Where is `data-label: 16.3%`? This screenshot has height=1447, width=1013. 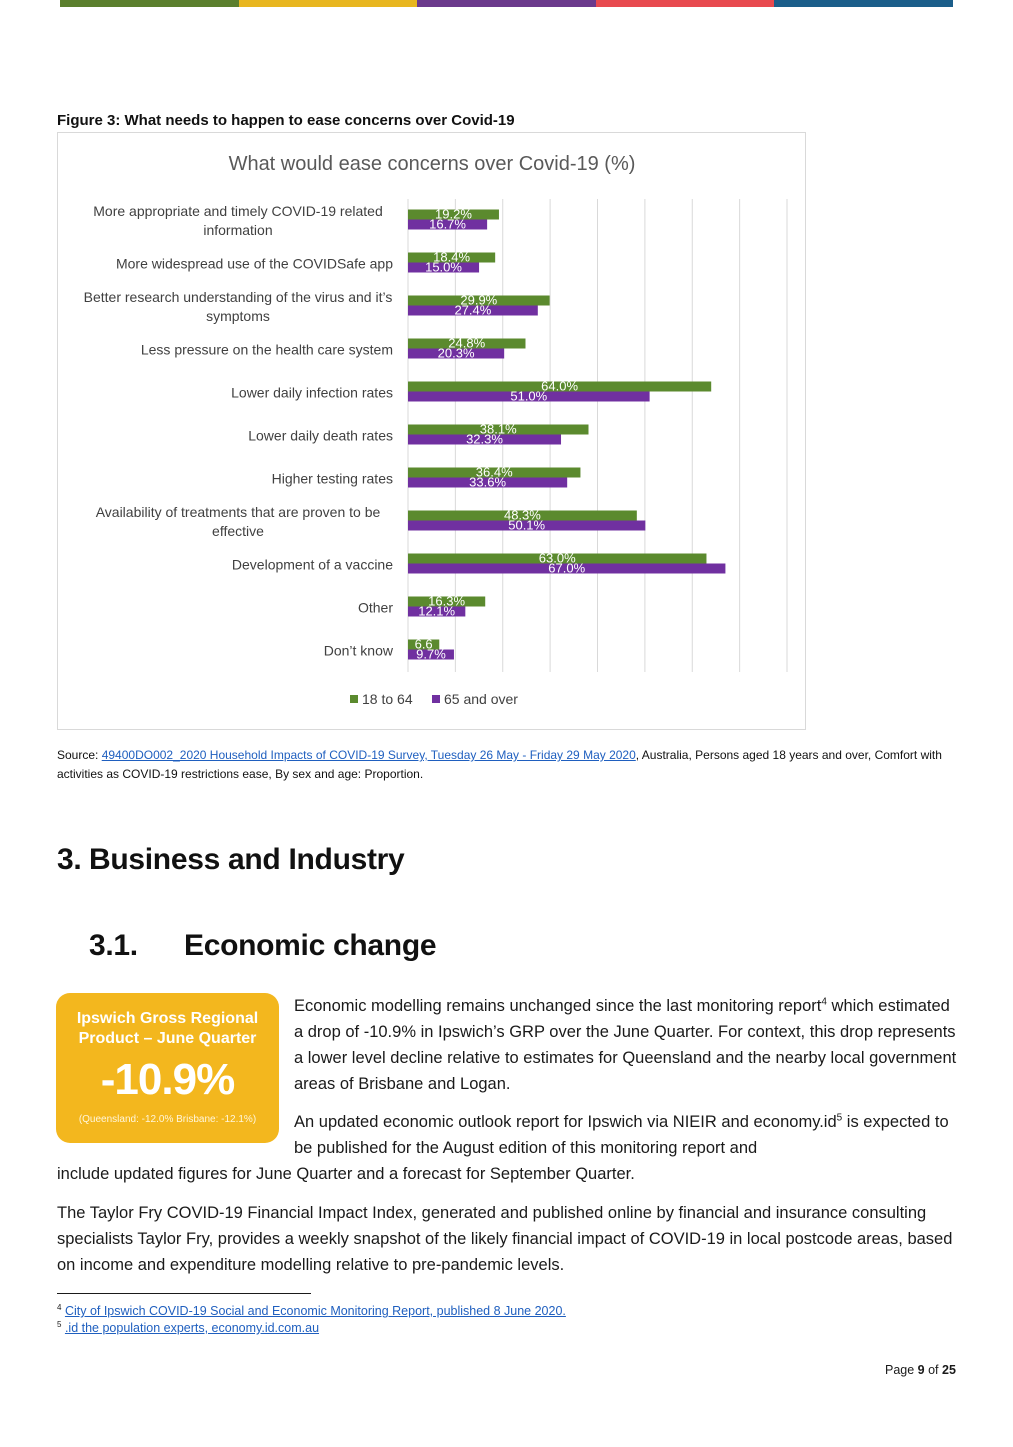
data-label: 16.3% is located at coordinates (446, 601).